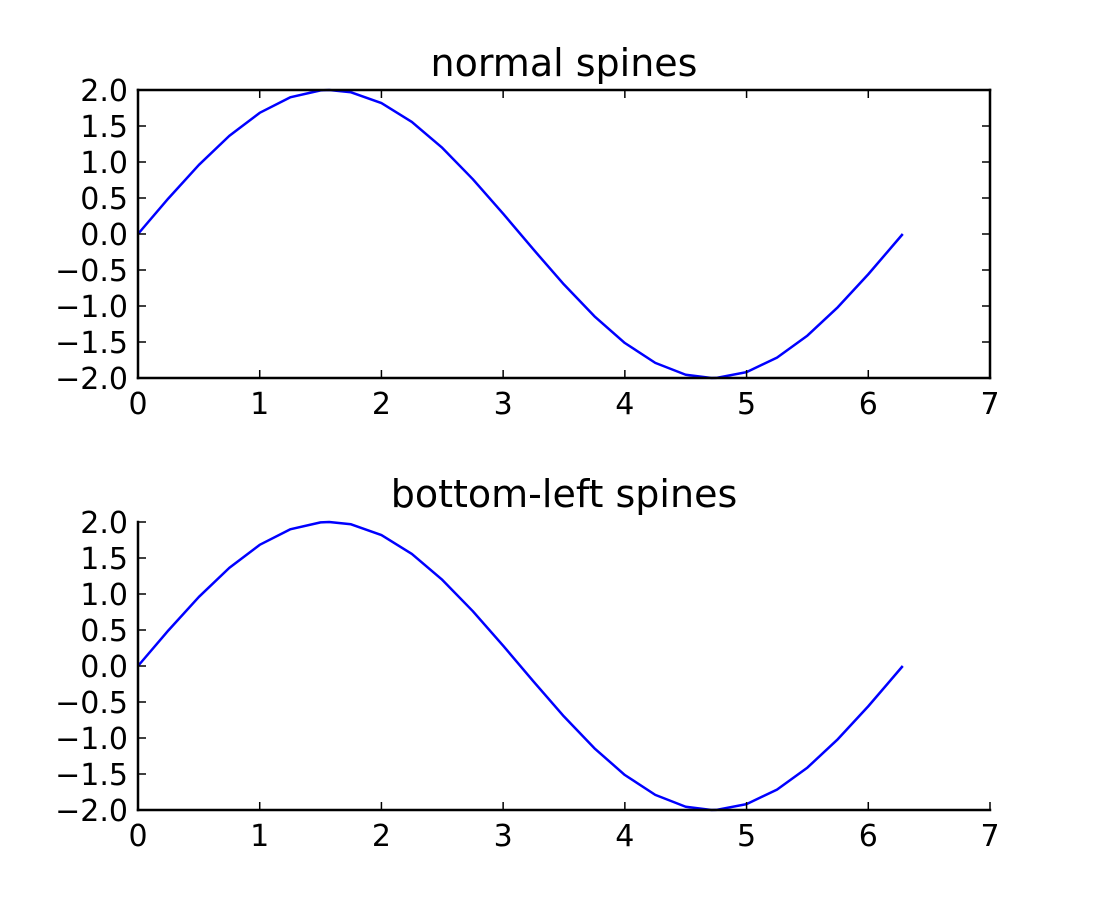  Describe the element at coordinates (564, 63) in the screenshot. I see `subplot-title: normal spines` at that location.